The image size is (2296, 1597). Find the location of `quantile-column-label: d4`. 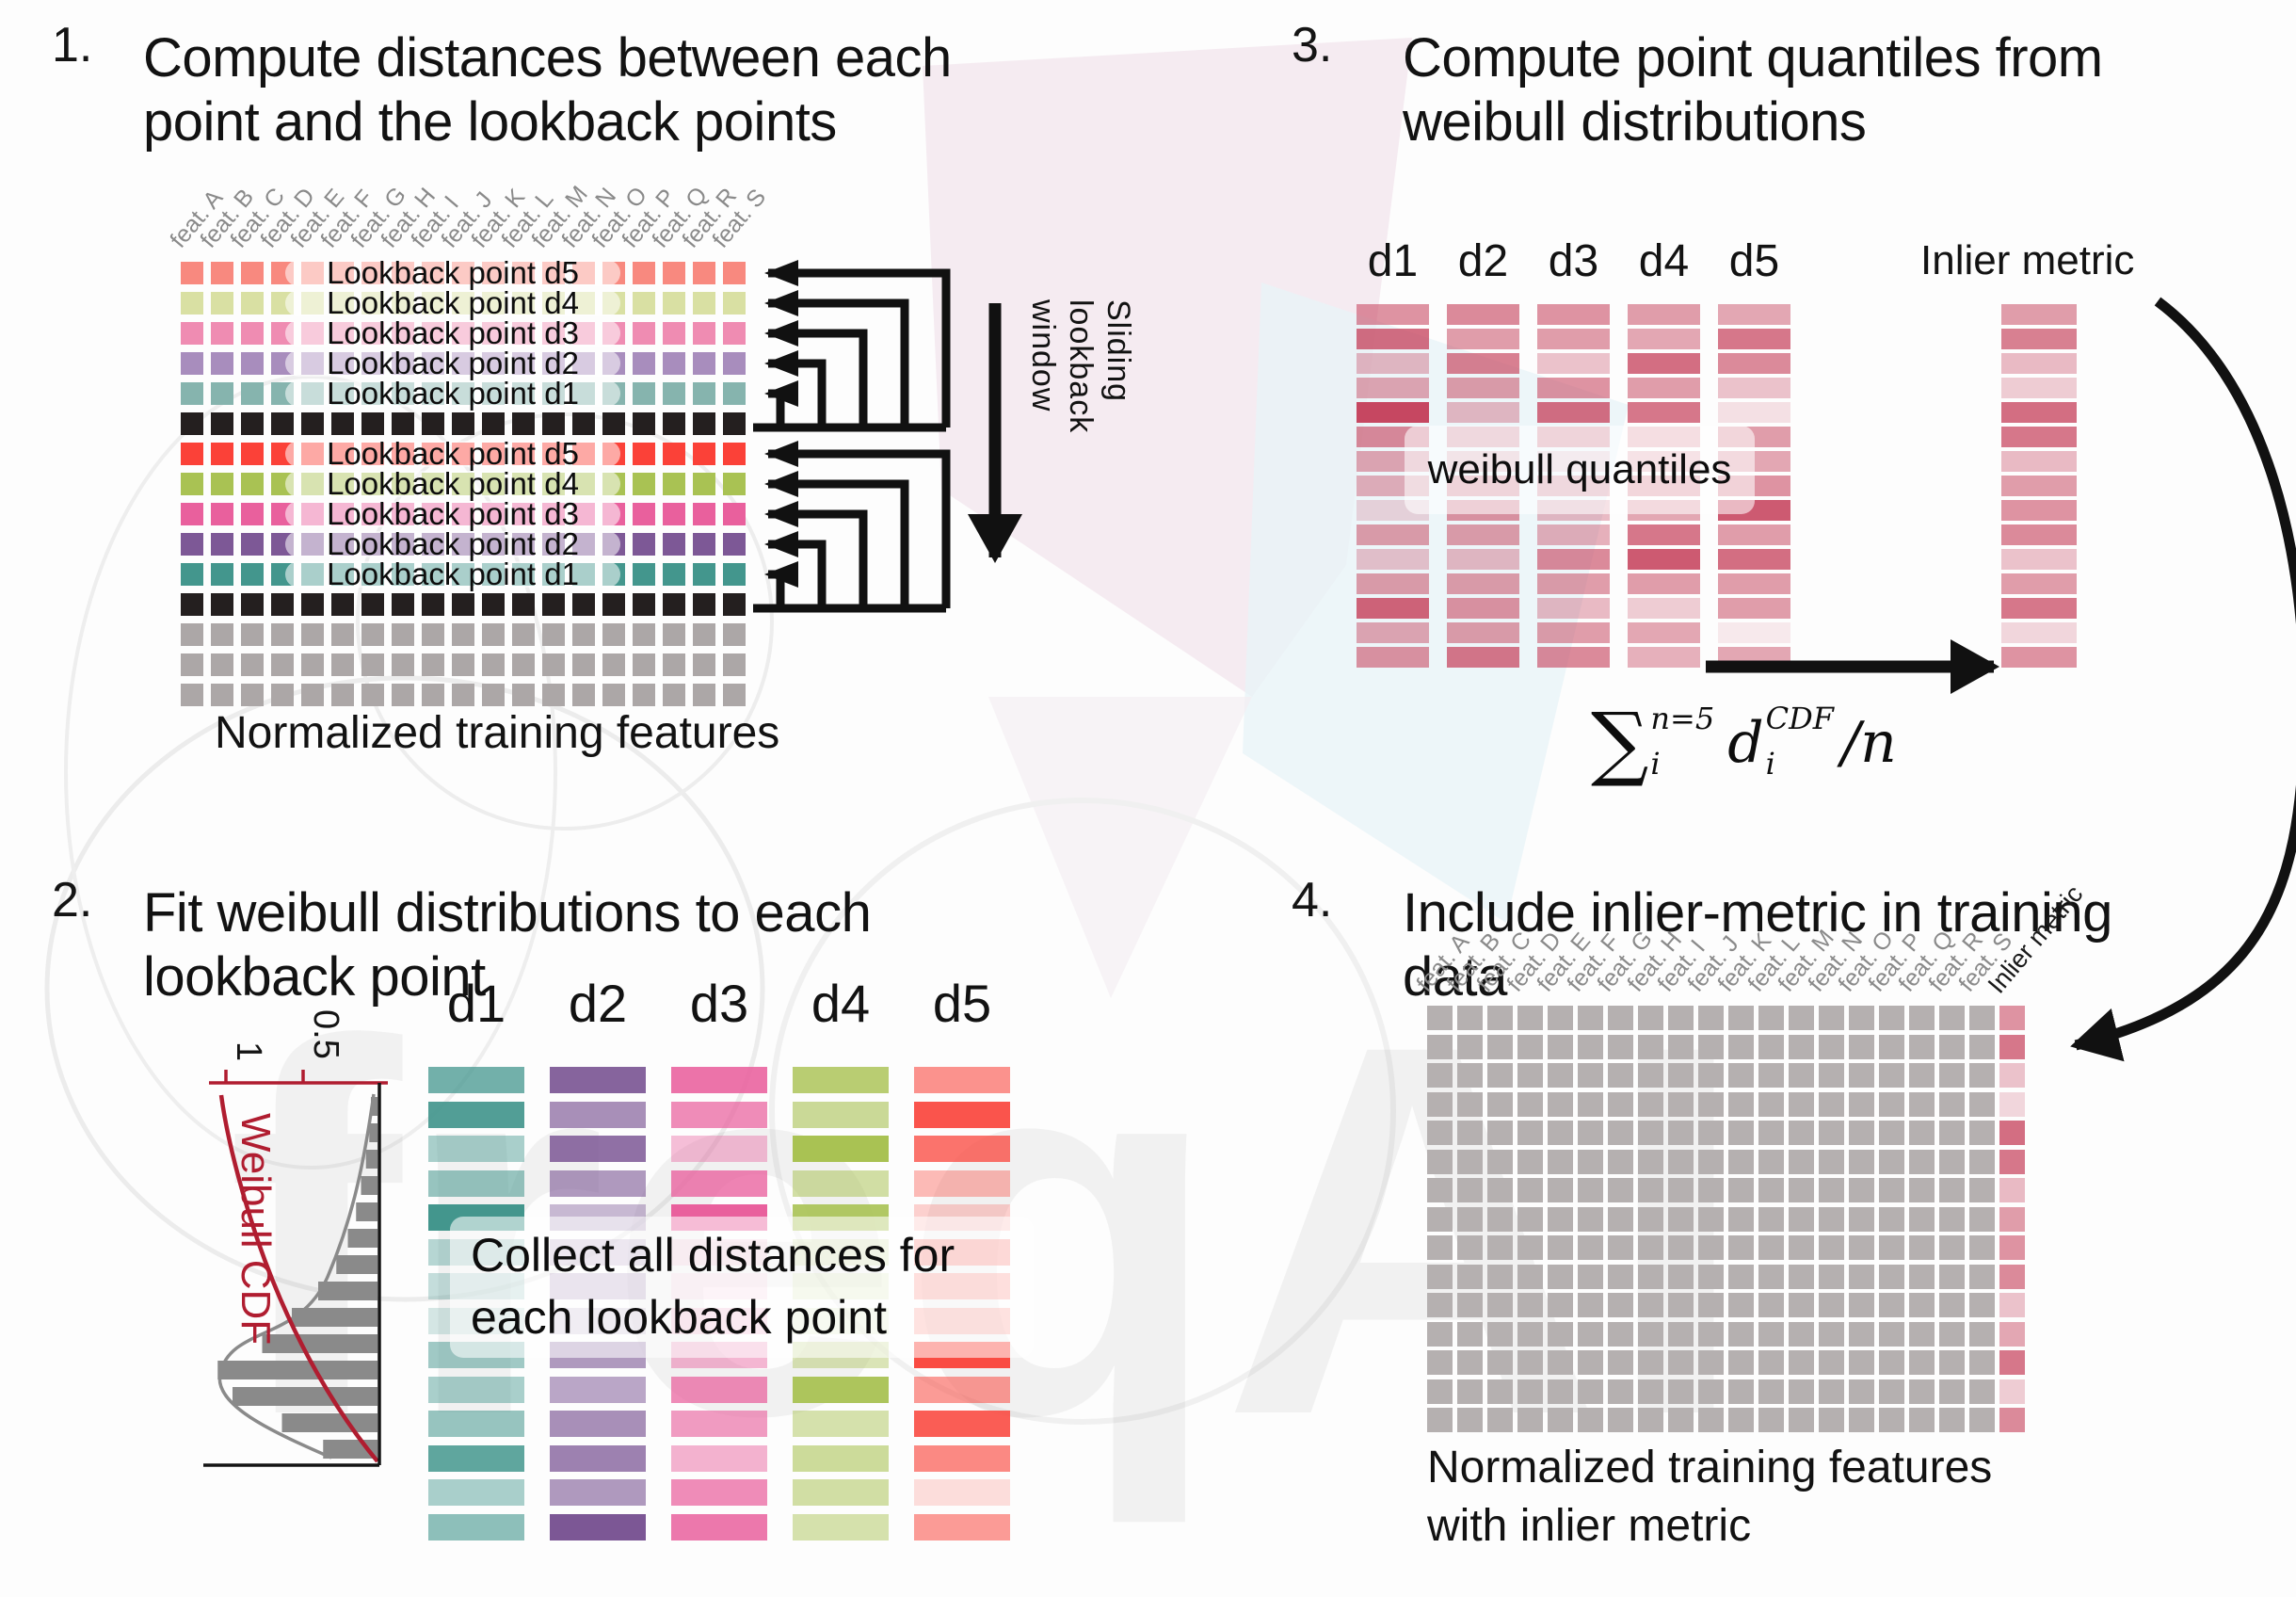

quantile-column-label: d4 is located at coordinates (1664, 261).